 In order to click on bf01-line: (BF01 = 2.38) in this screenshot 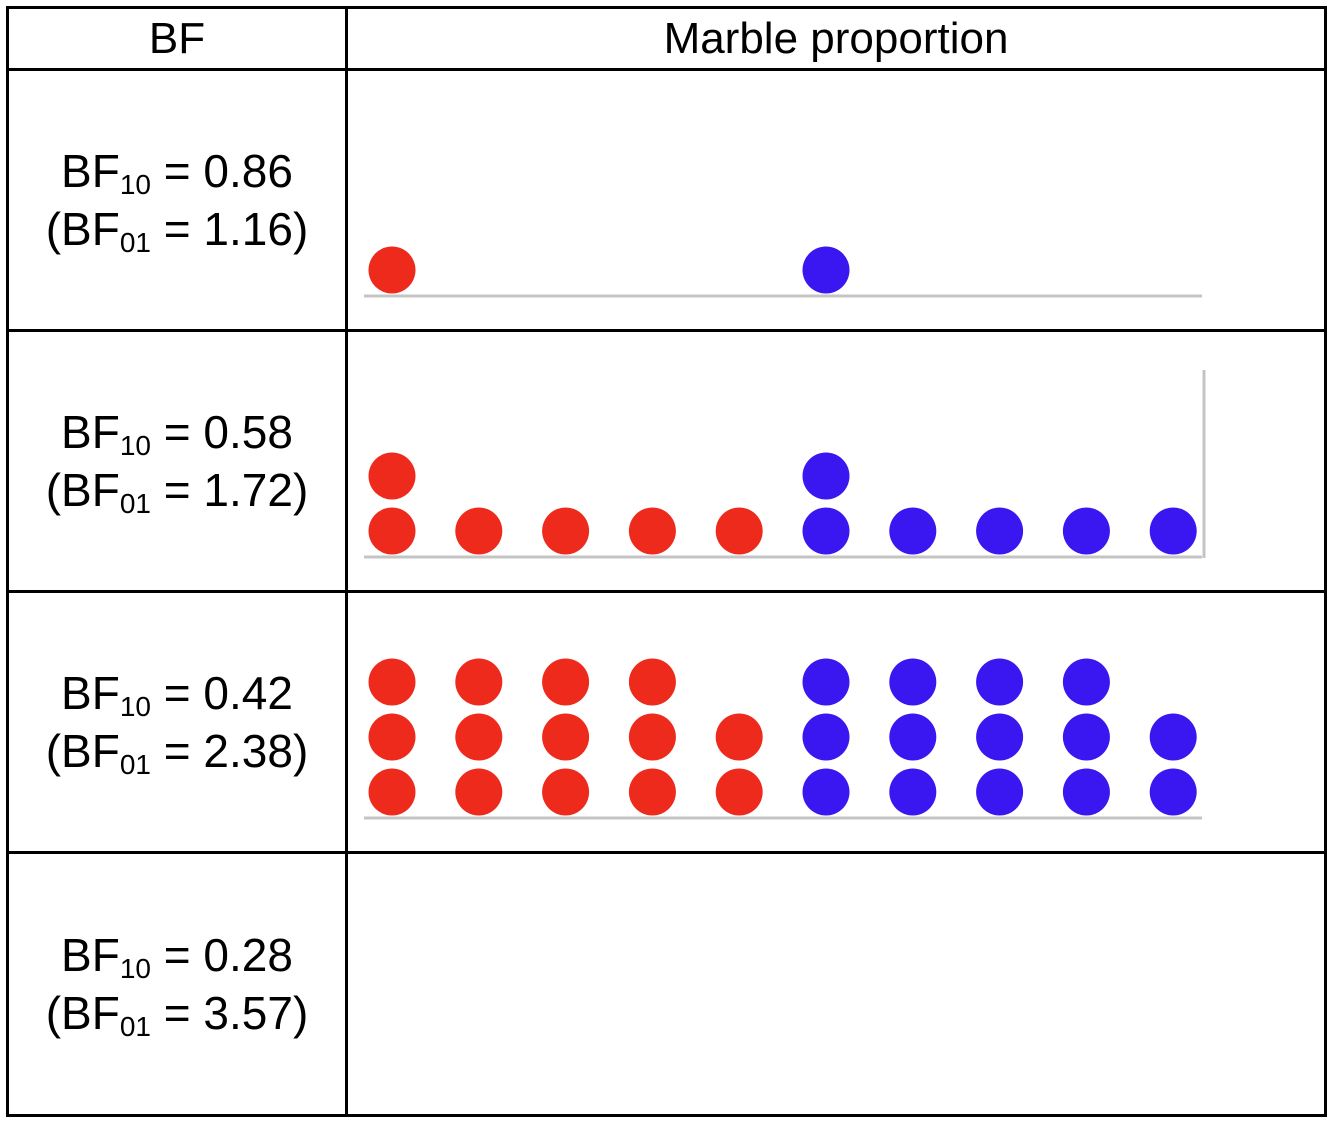, I will do `click(177, 751)`.